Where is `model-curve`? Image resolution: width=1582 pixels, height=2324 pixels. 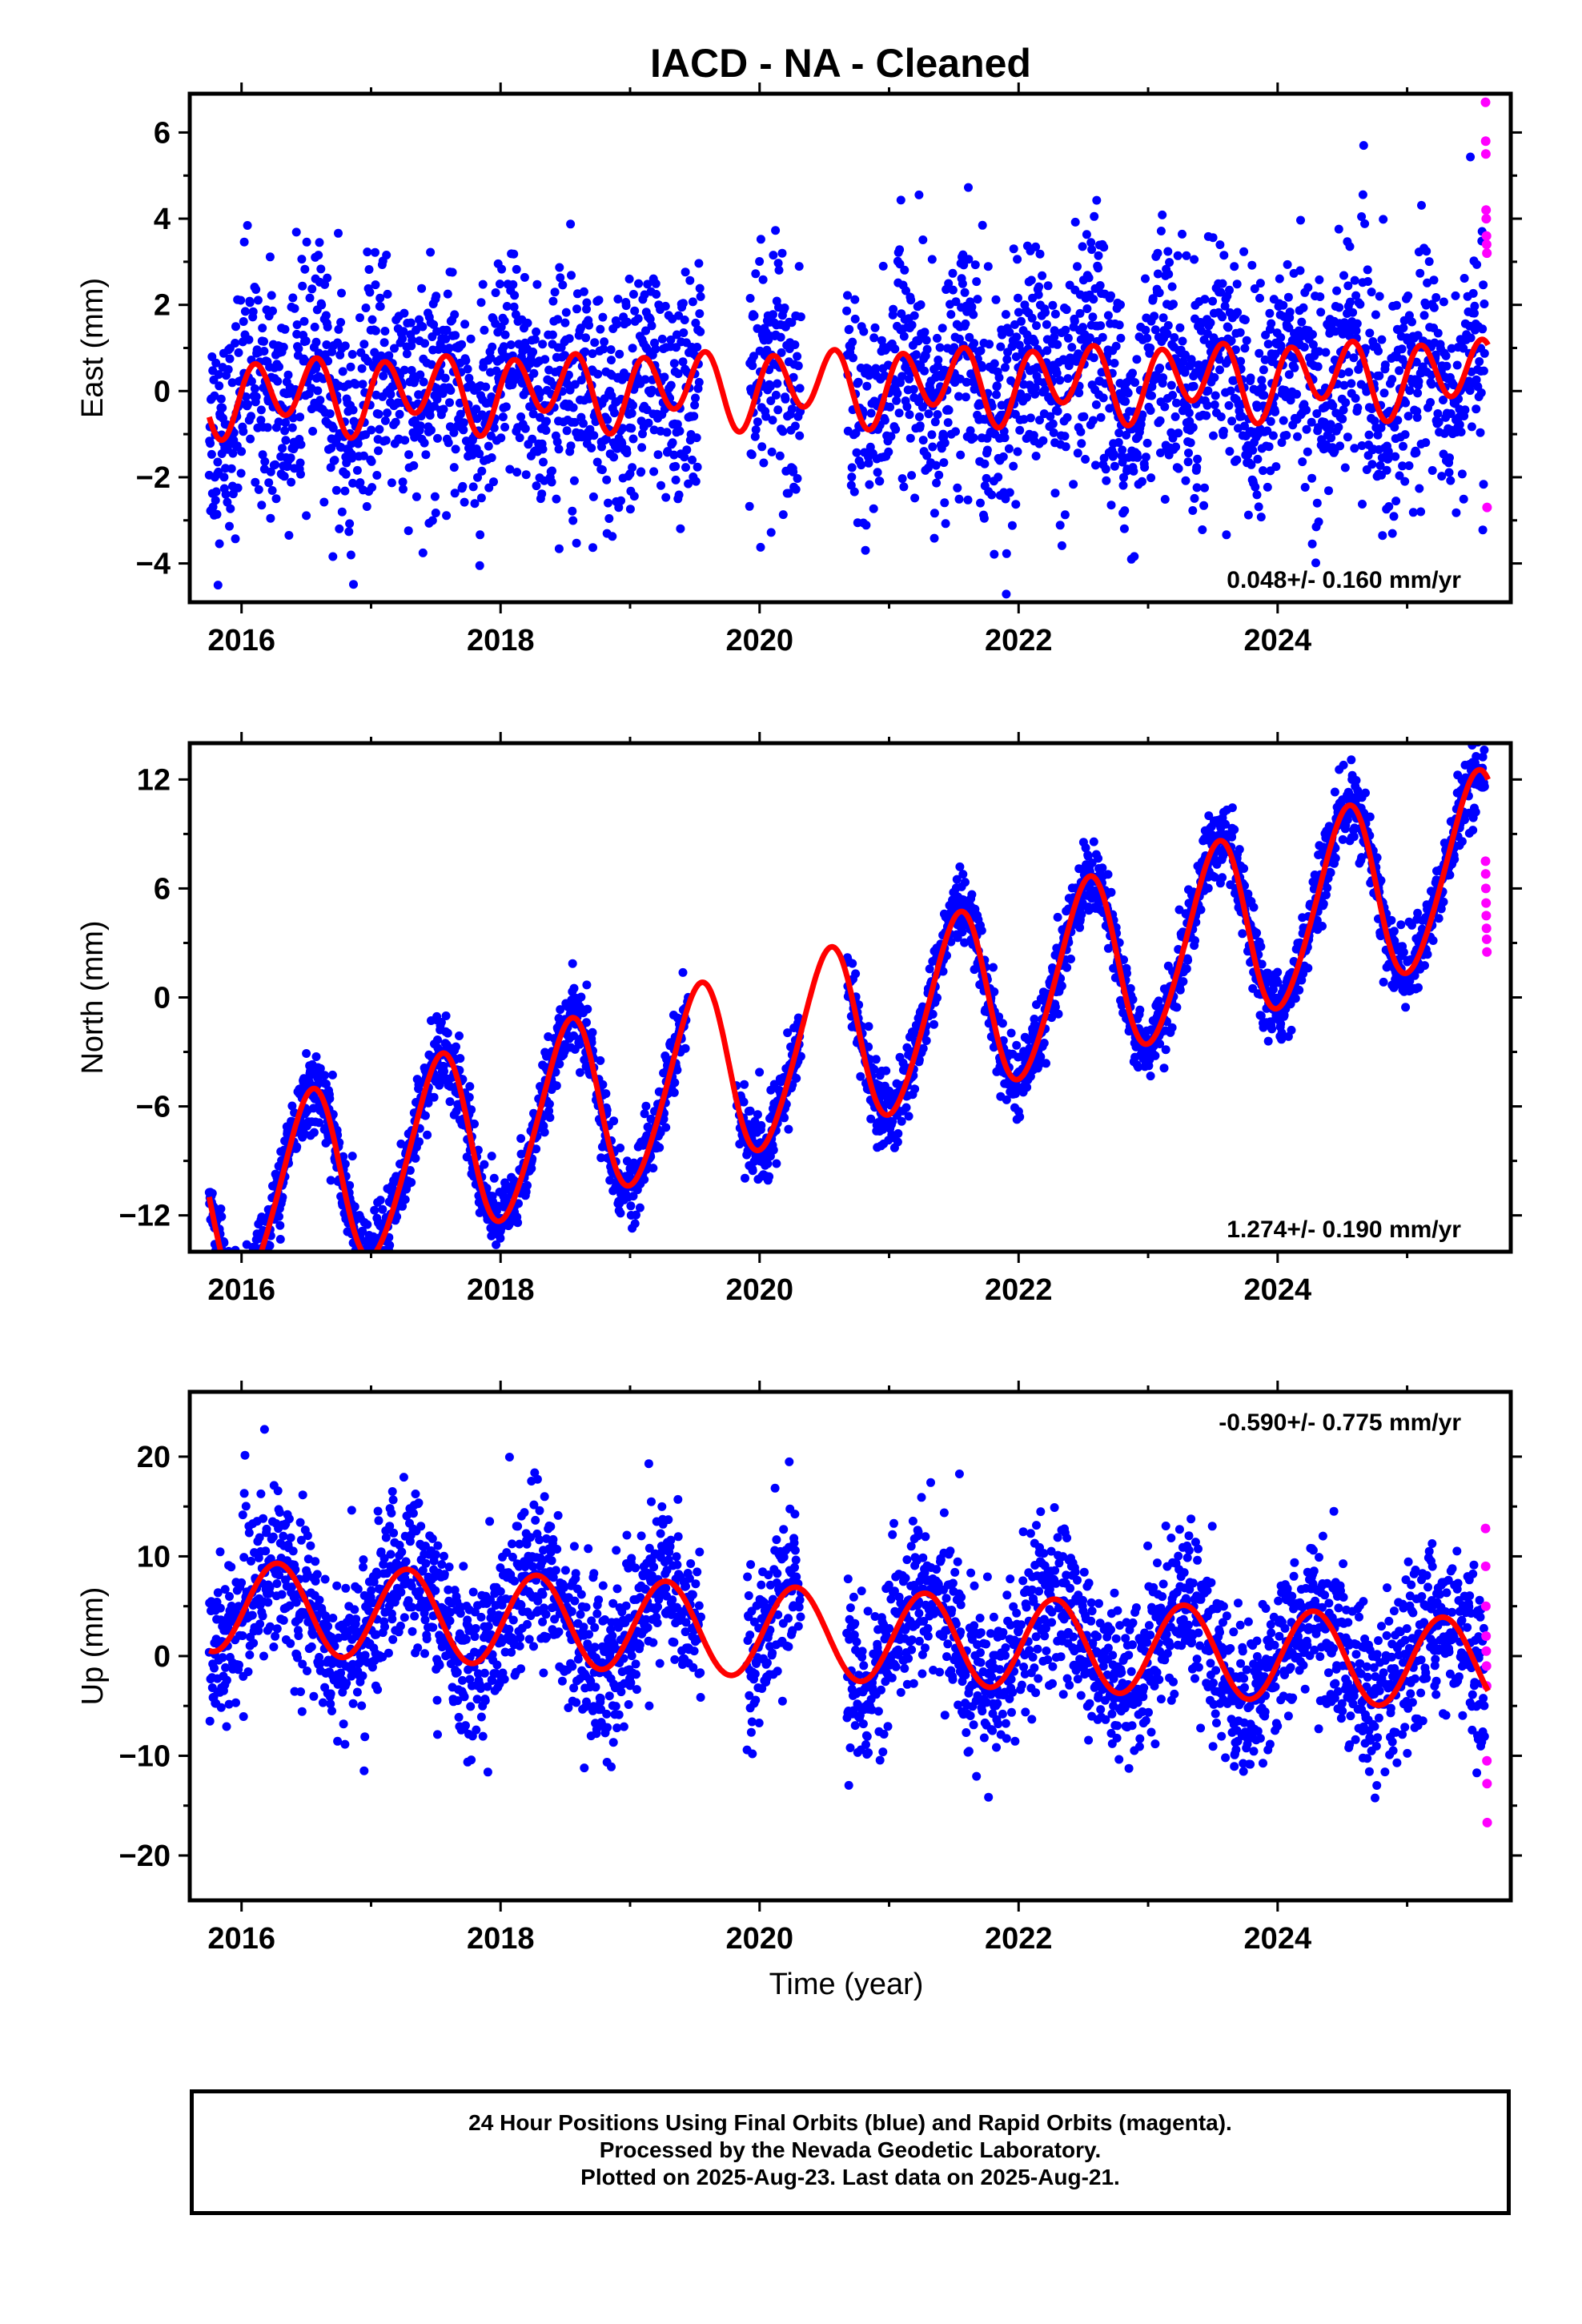
model-curve is located at coordinates (848, 390).